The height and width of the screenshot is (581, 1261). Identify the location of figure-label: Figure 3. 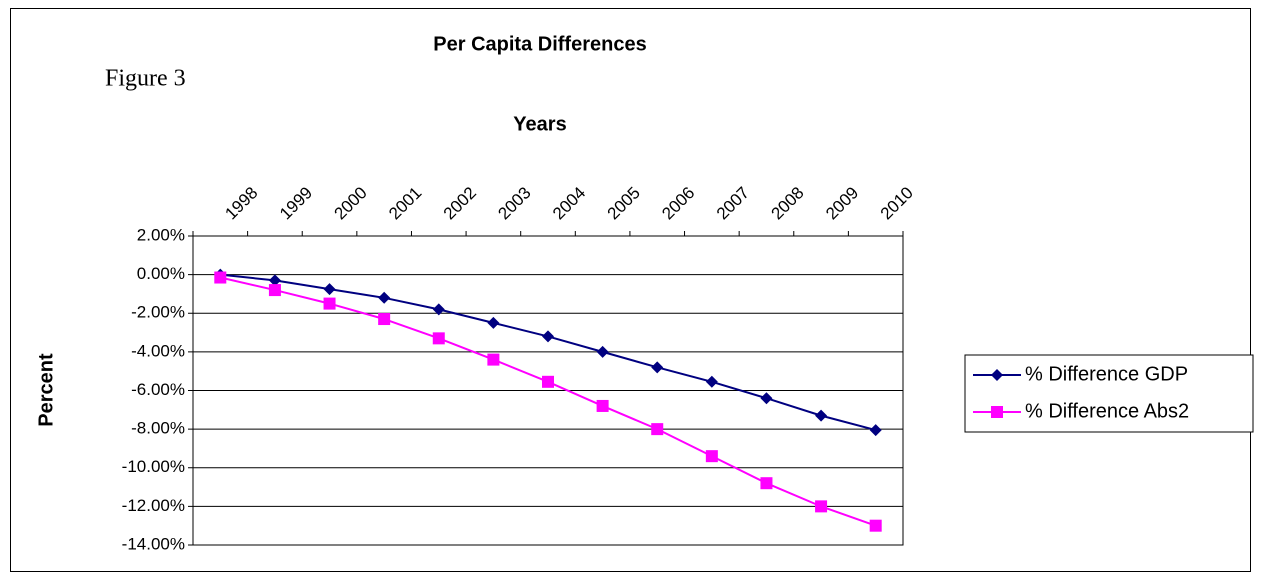
(145, 79).